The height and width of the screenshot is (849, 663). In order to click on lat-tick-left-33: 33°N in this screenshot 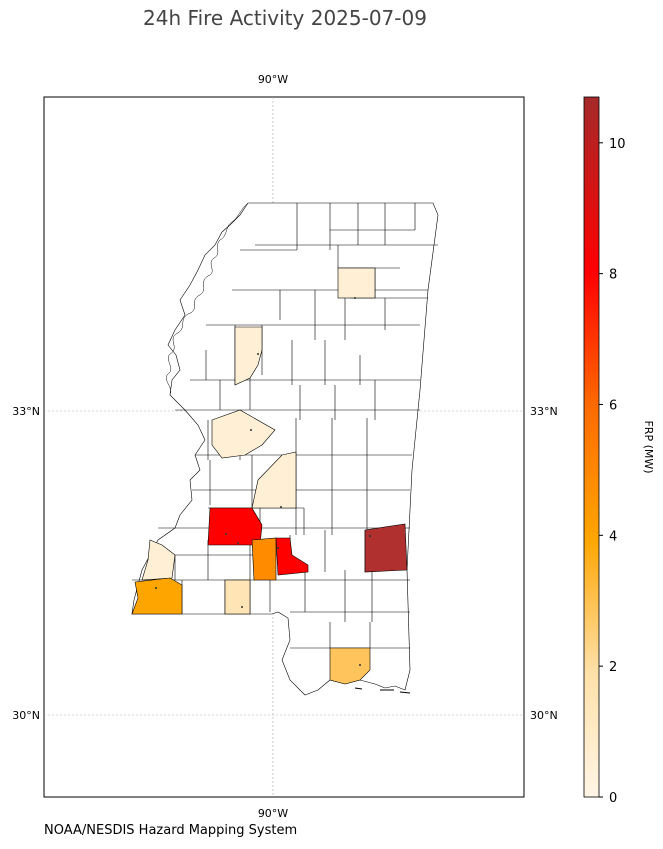, I will do `click(26, 411)`.